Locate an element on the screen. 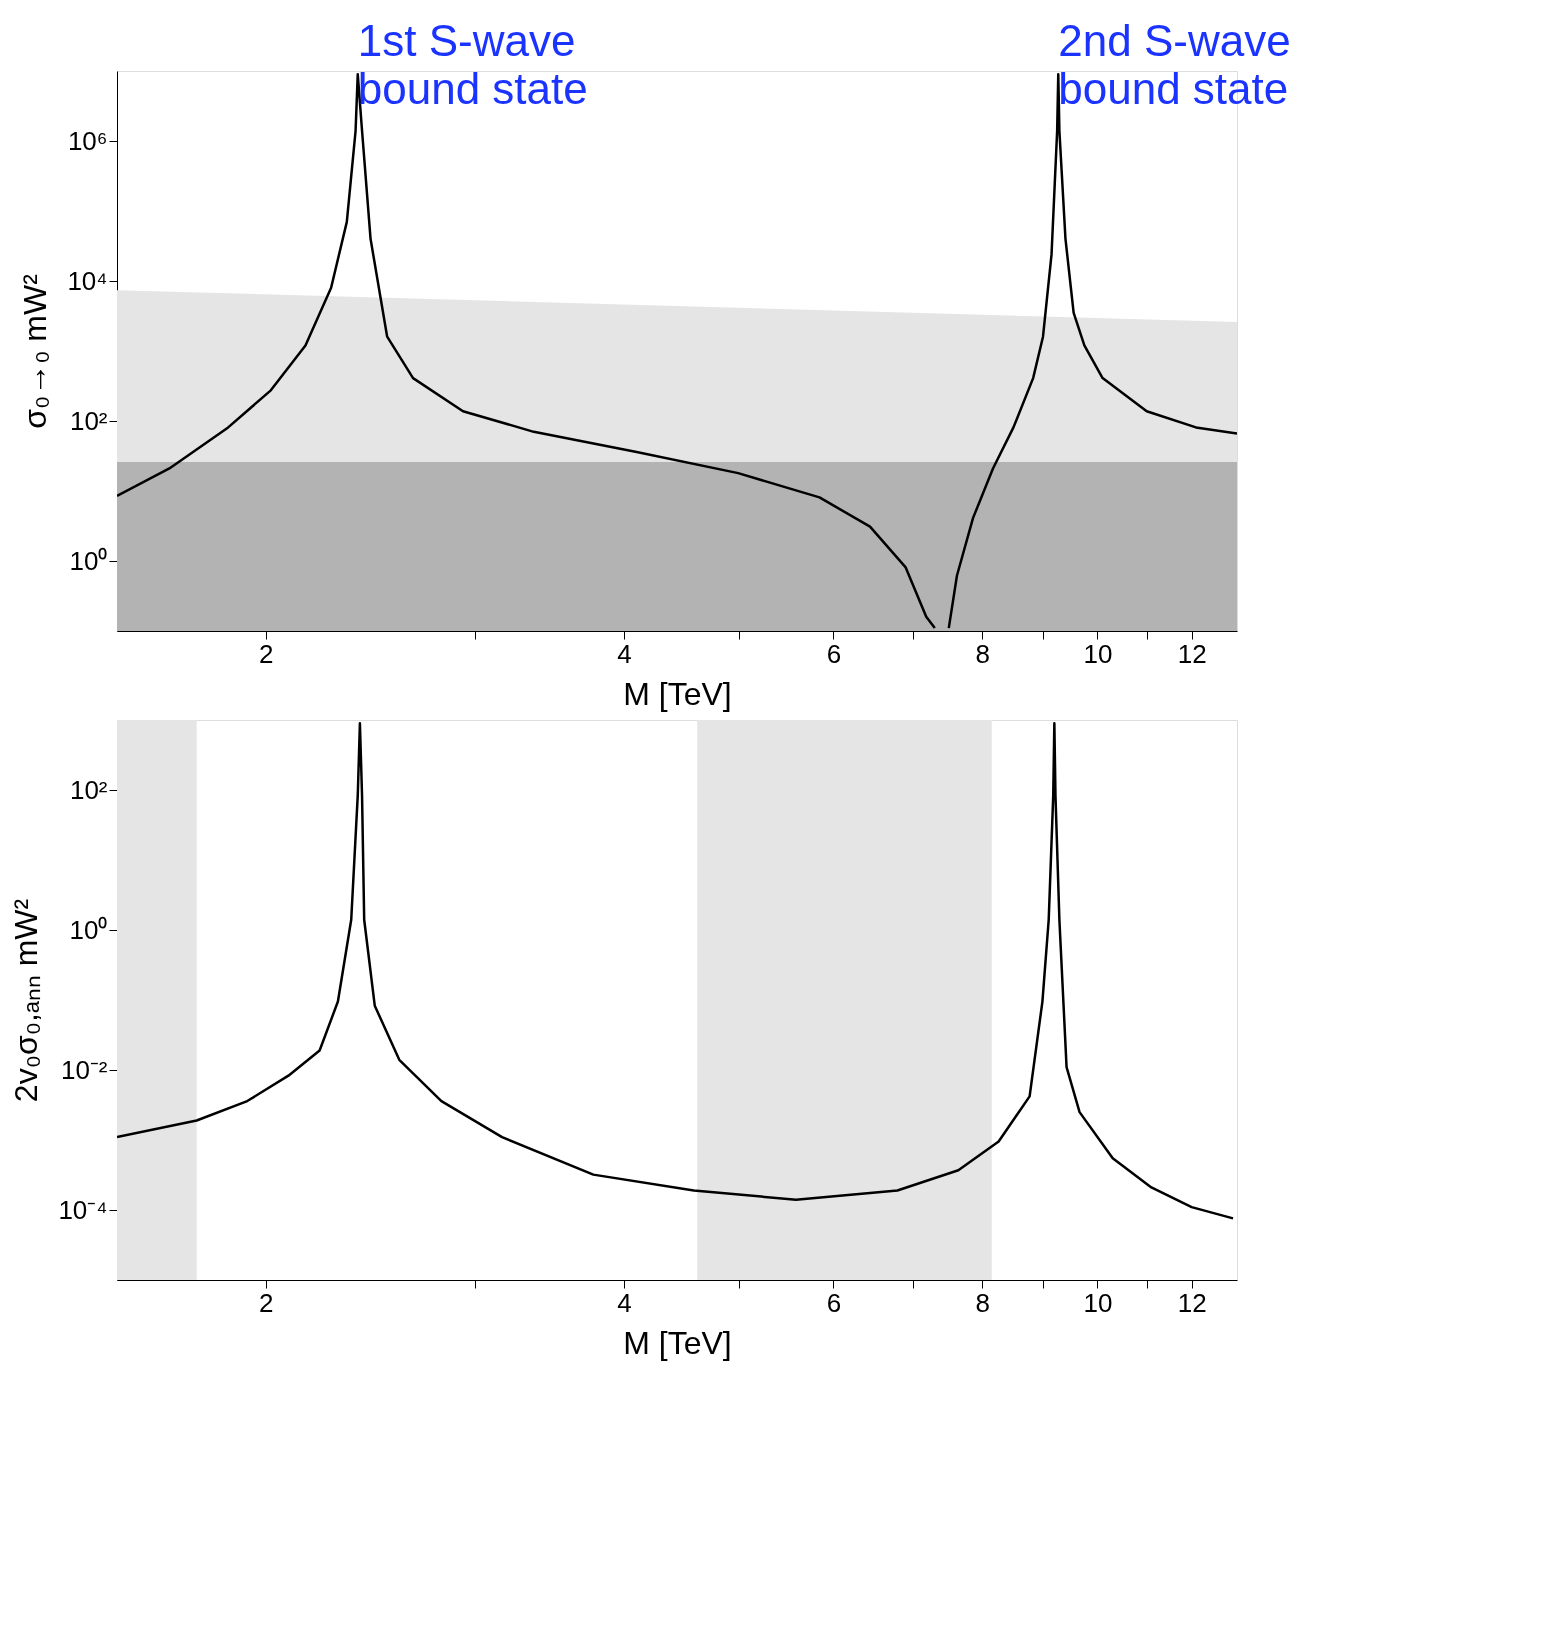 The image size is (1552, 1631). y-axis-title: σ₀→₀ mW² is located at coordinates (35, 351).